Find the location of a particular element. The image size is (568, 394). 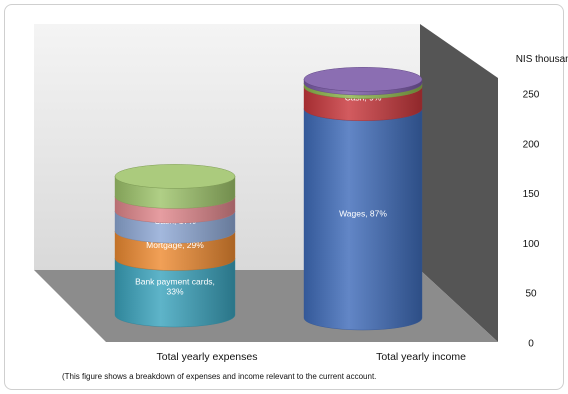

y-tick-label: 0 is located at coordinates (531, 344).